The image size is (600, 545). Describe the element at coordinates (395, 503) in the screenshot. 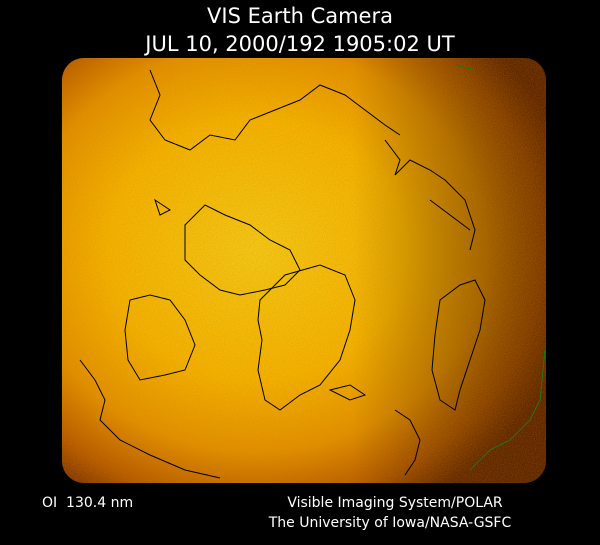

I see `instrument-label: Visible Imaging System/POLAR` at that location.